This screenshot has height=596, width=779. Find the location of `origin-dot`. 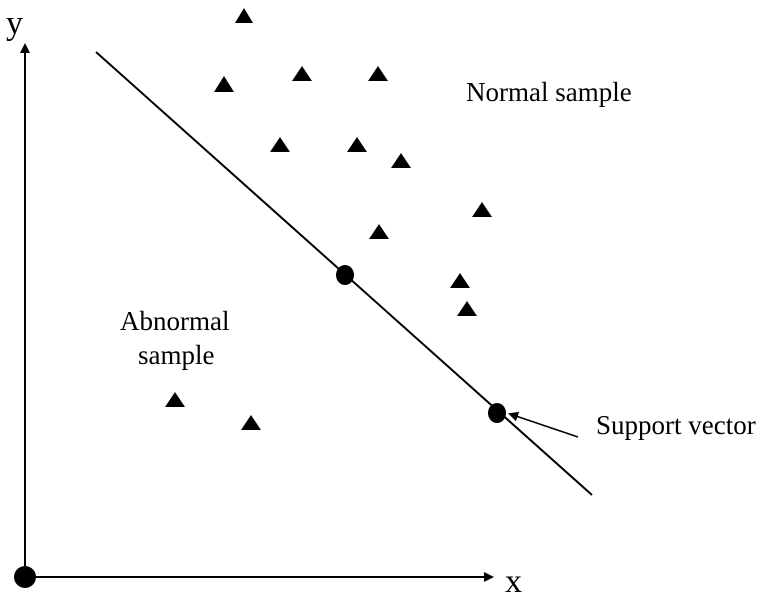

origin-dot is located at coordinates (25, 577).